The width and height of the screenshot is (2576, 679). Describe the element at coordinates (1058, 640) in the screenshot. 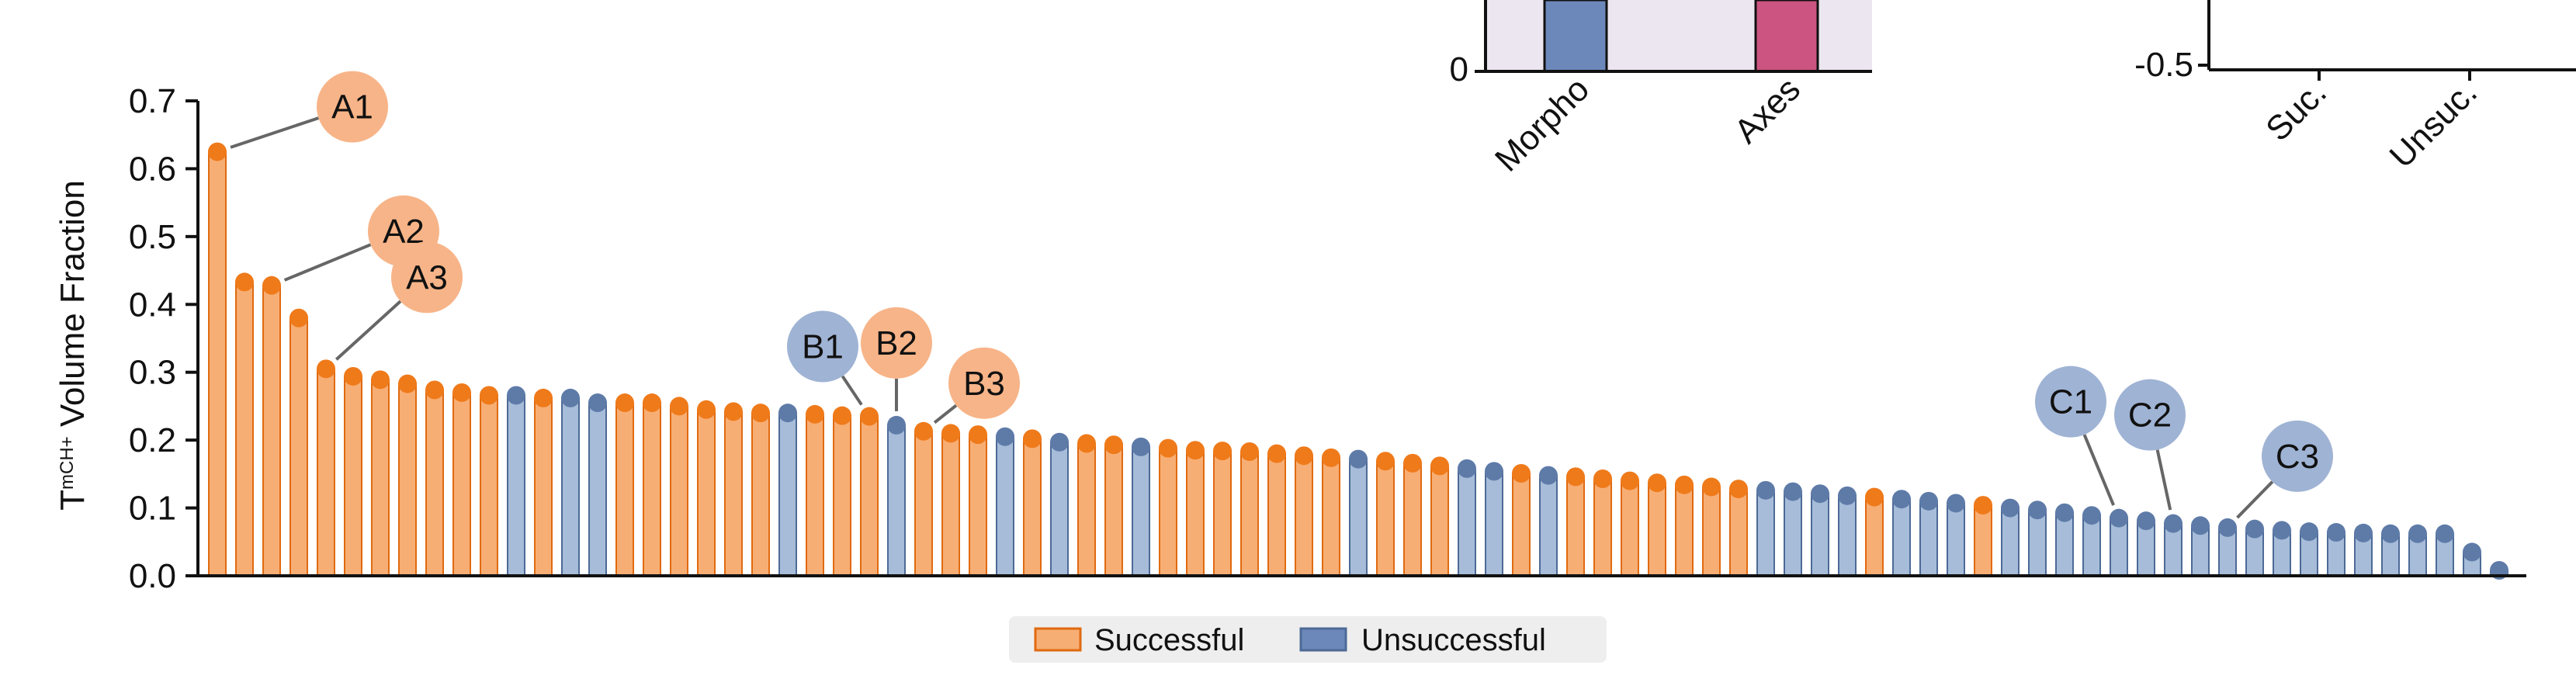

I see `legend-swatch-successful` at that location.